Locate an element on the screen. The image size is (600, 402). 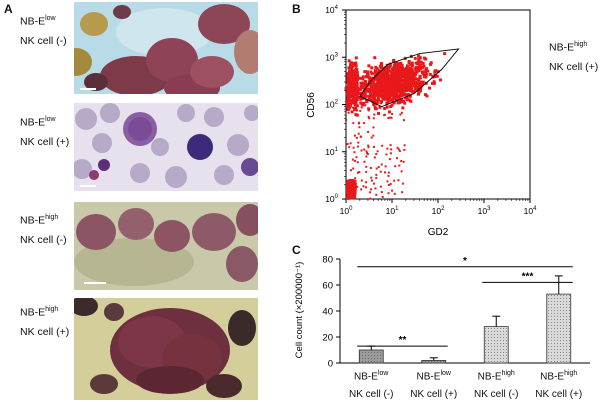
bar-category-label: NB-Ehigh NK cell (+) is located at coordinates (559, 385).